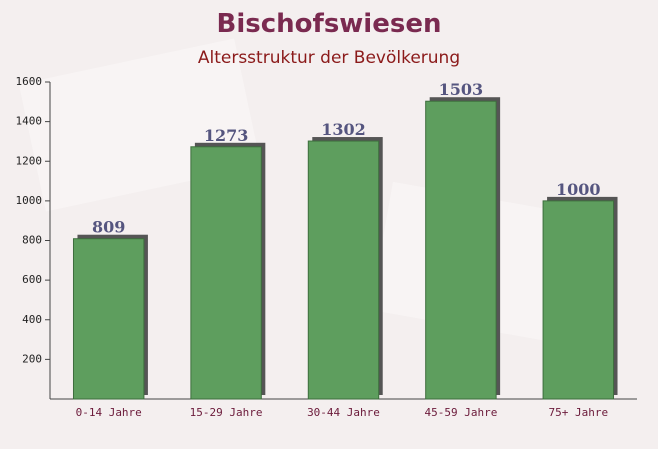 This screenshot has width=658, height=449. Describe the element at coordinates (460, 412) in the screenshot. I see `x-tick-label: 45-59 Jahre` at that location.